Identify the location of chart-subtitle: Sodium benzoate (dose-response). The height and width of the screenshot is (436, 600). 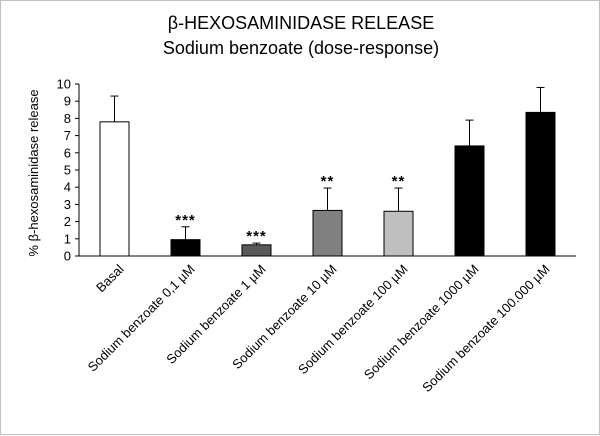
(301, 48).